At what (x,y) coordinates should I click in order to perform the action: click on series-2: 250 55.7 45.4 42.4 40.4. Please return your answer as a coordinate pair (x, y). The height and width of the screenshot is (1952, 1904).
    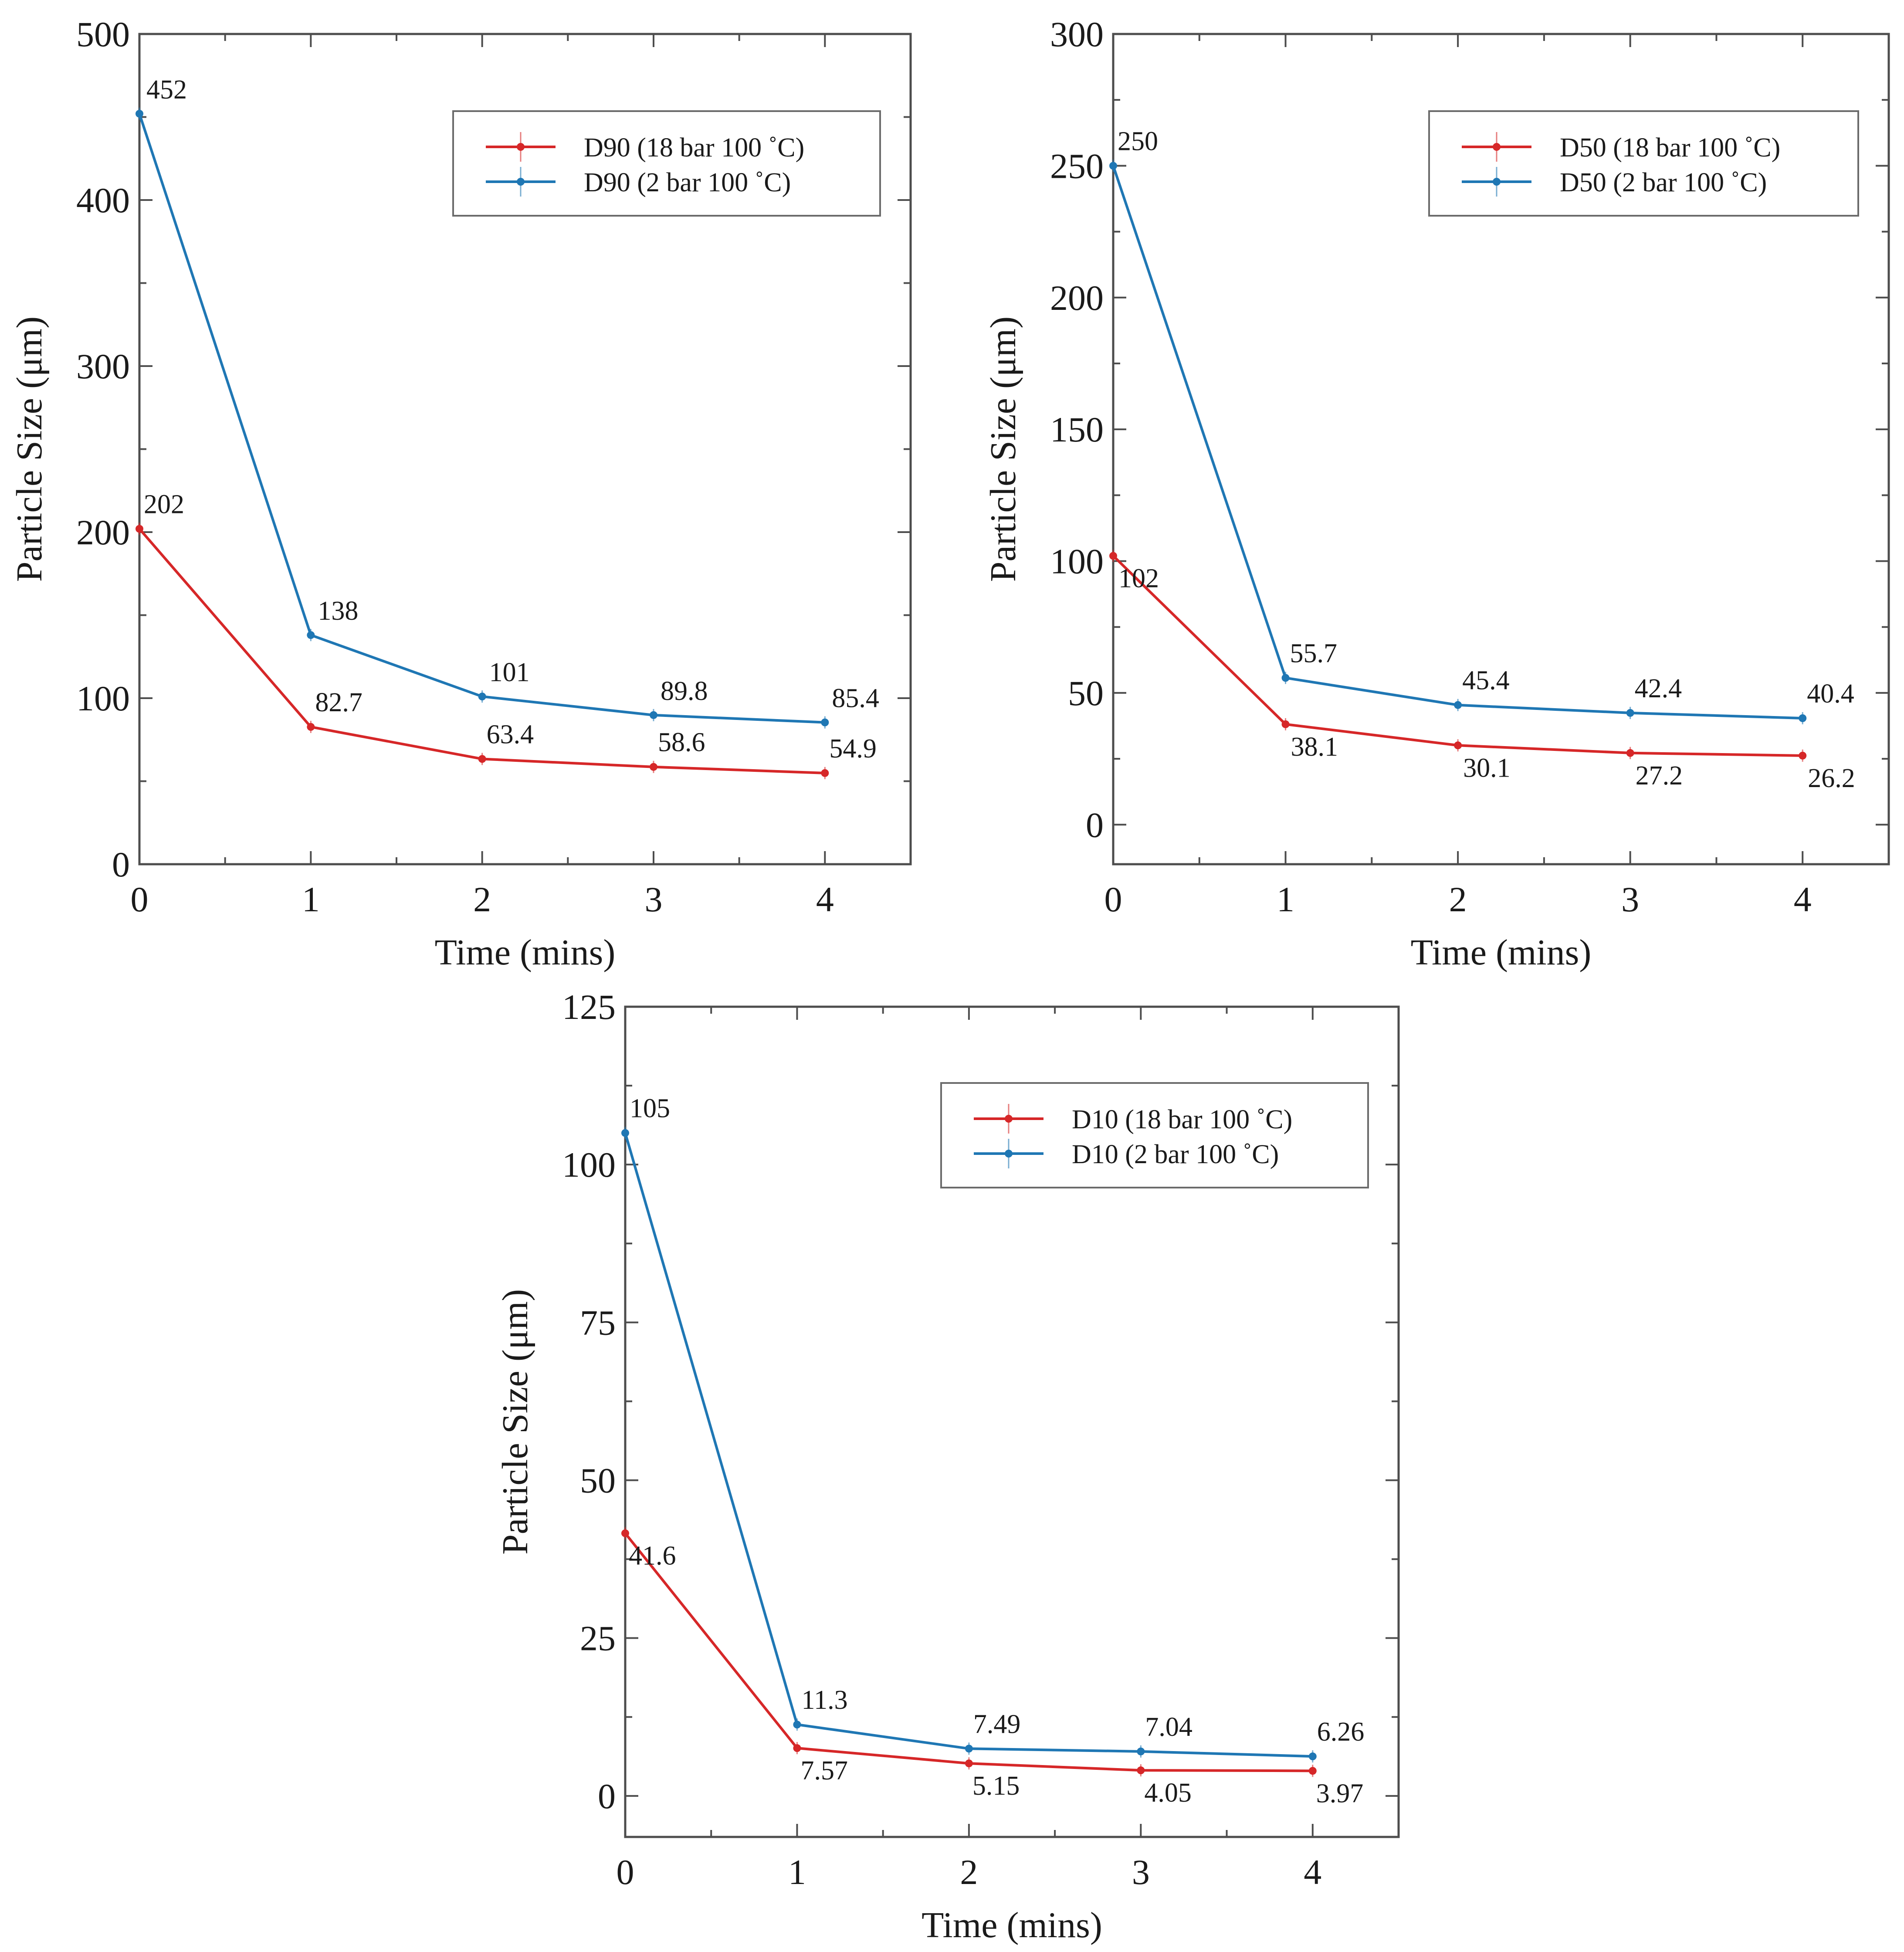
    Looking at the image, I should click on (1481, 425).